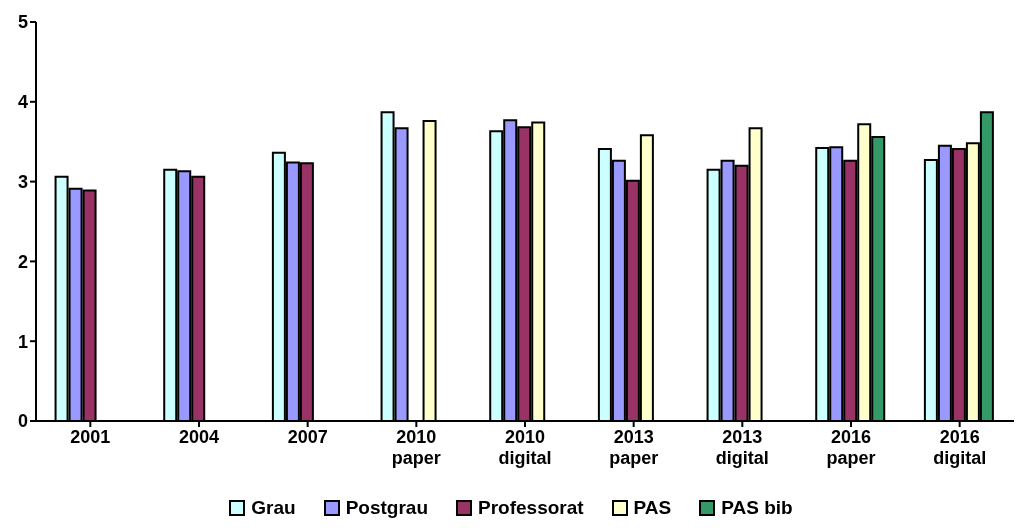  I want to click on x-tick-label: 2010 digital, so click(525, 447).